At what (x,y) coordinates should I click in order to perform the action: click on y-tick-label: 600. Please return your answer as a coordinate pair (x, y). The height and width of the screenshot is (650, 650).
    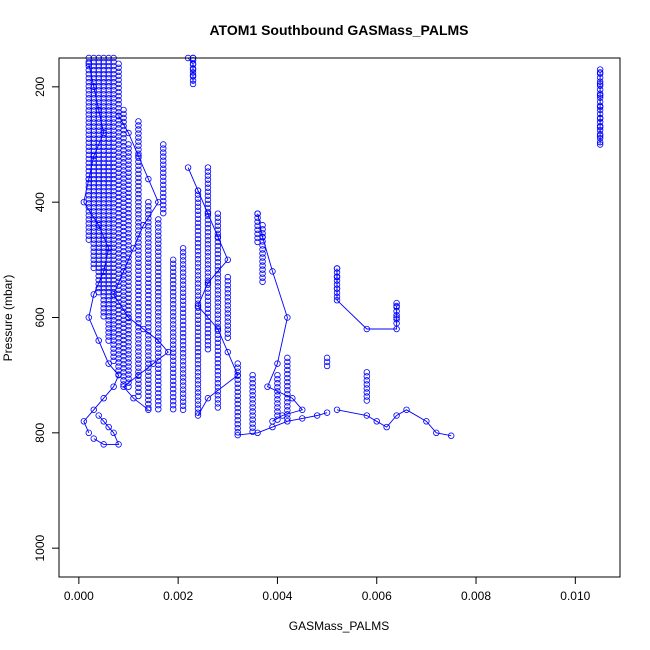
    Looking at the image, I should click on (40, 317).